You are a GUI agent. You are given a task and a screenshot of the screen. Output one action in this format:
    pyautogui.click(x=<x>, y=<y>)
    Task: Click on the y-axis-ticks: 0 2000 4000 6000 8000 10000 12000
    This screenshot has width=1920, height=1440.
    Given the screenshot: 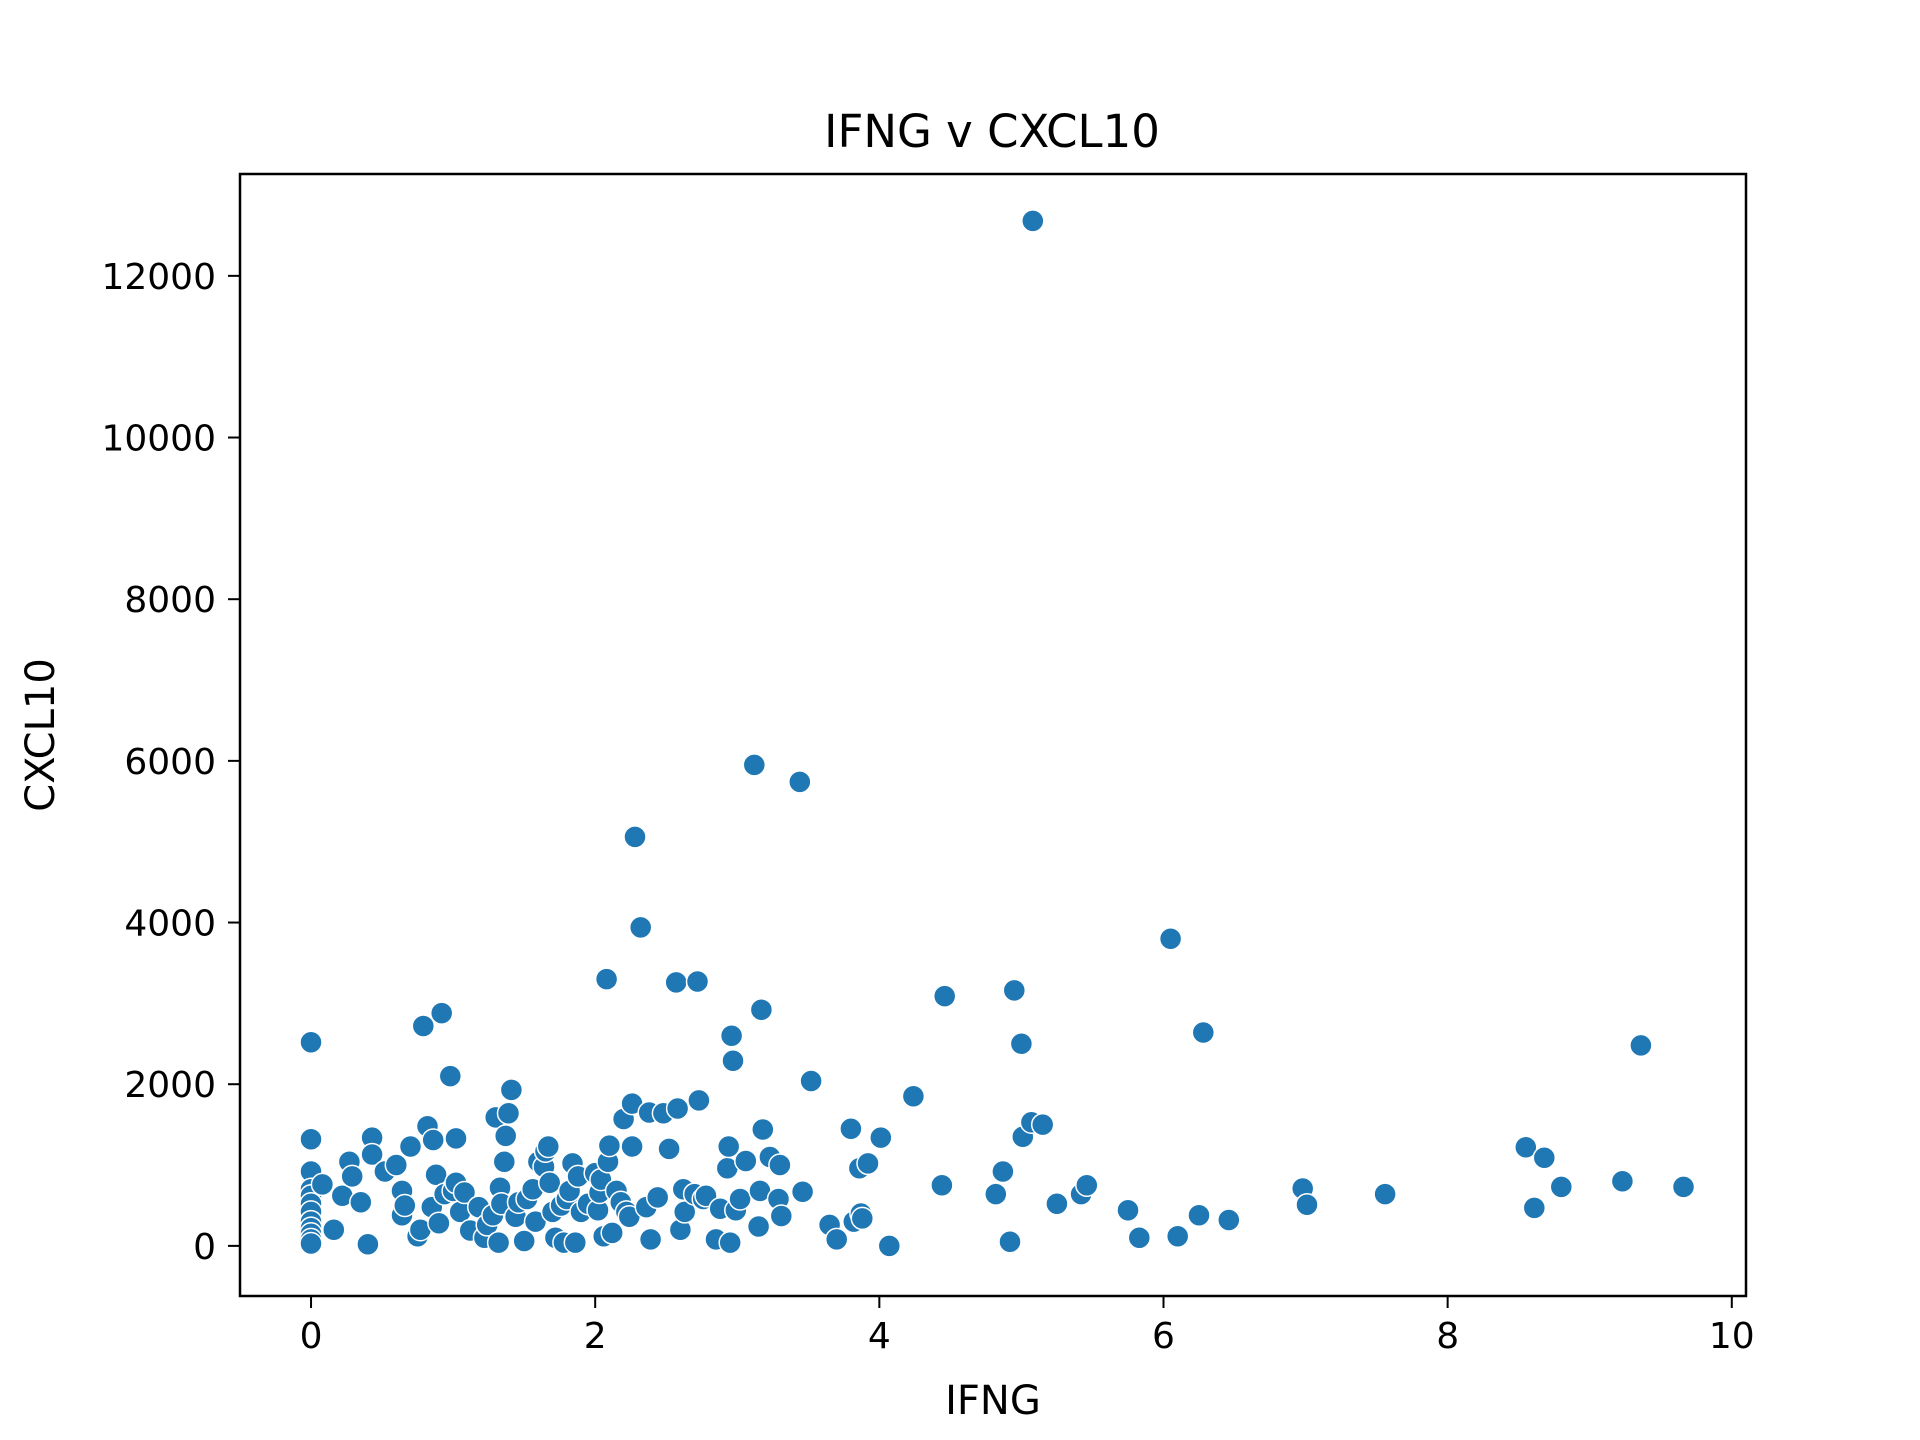 What is the action you would take?
    pyautogui.click(x=170, y=762)
    